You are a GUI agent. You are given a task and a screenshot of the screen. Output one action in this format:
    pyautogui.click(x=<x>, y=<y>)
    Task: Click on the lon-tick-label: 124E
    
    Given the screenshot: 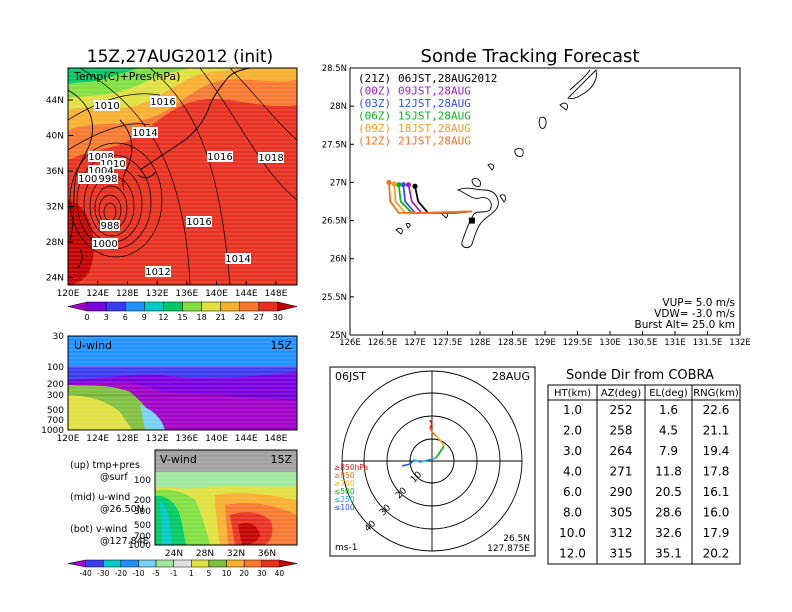 What is the action you would take?
    pyautogui.click(x=97, y=294)
    